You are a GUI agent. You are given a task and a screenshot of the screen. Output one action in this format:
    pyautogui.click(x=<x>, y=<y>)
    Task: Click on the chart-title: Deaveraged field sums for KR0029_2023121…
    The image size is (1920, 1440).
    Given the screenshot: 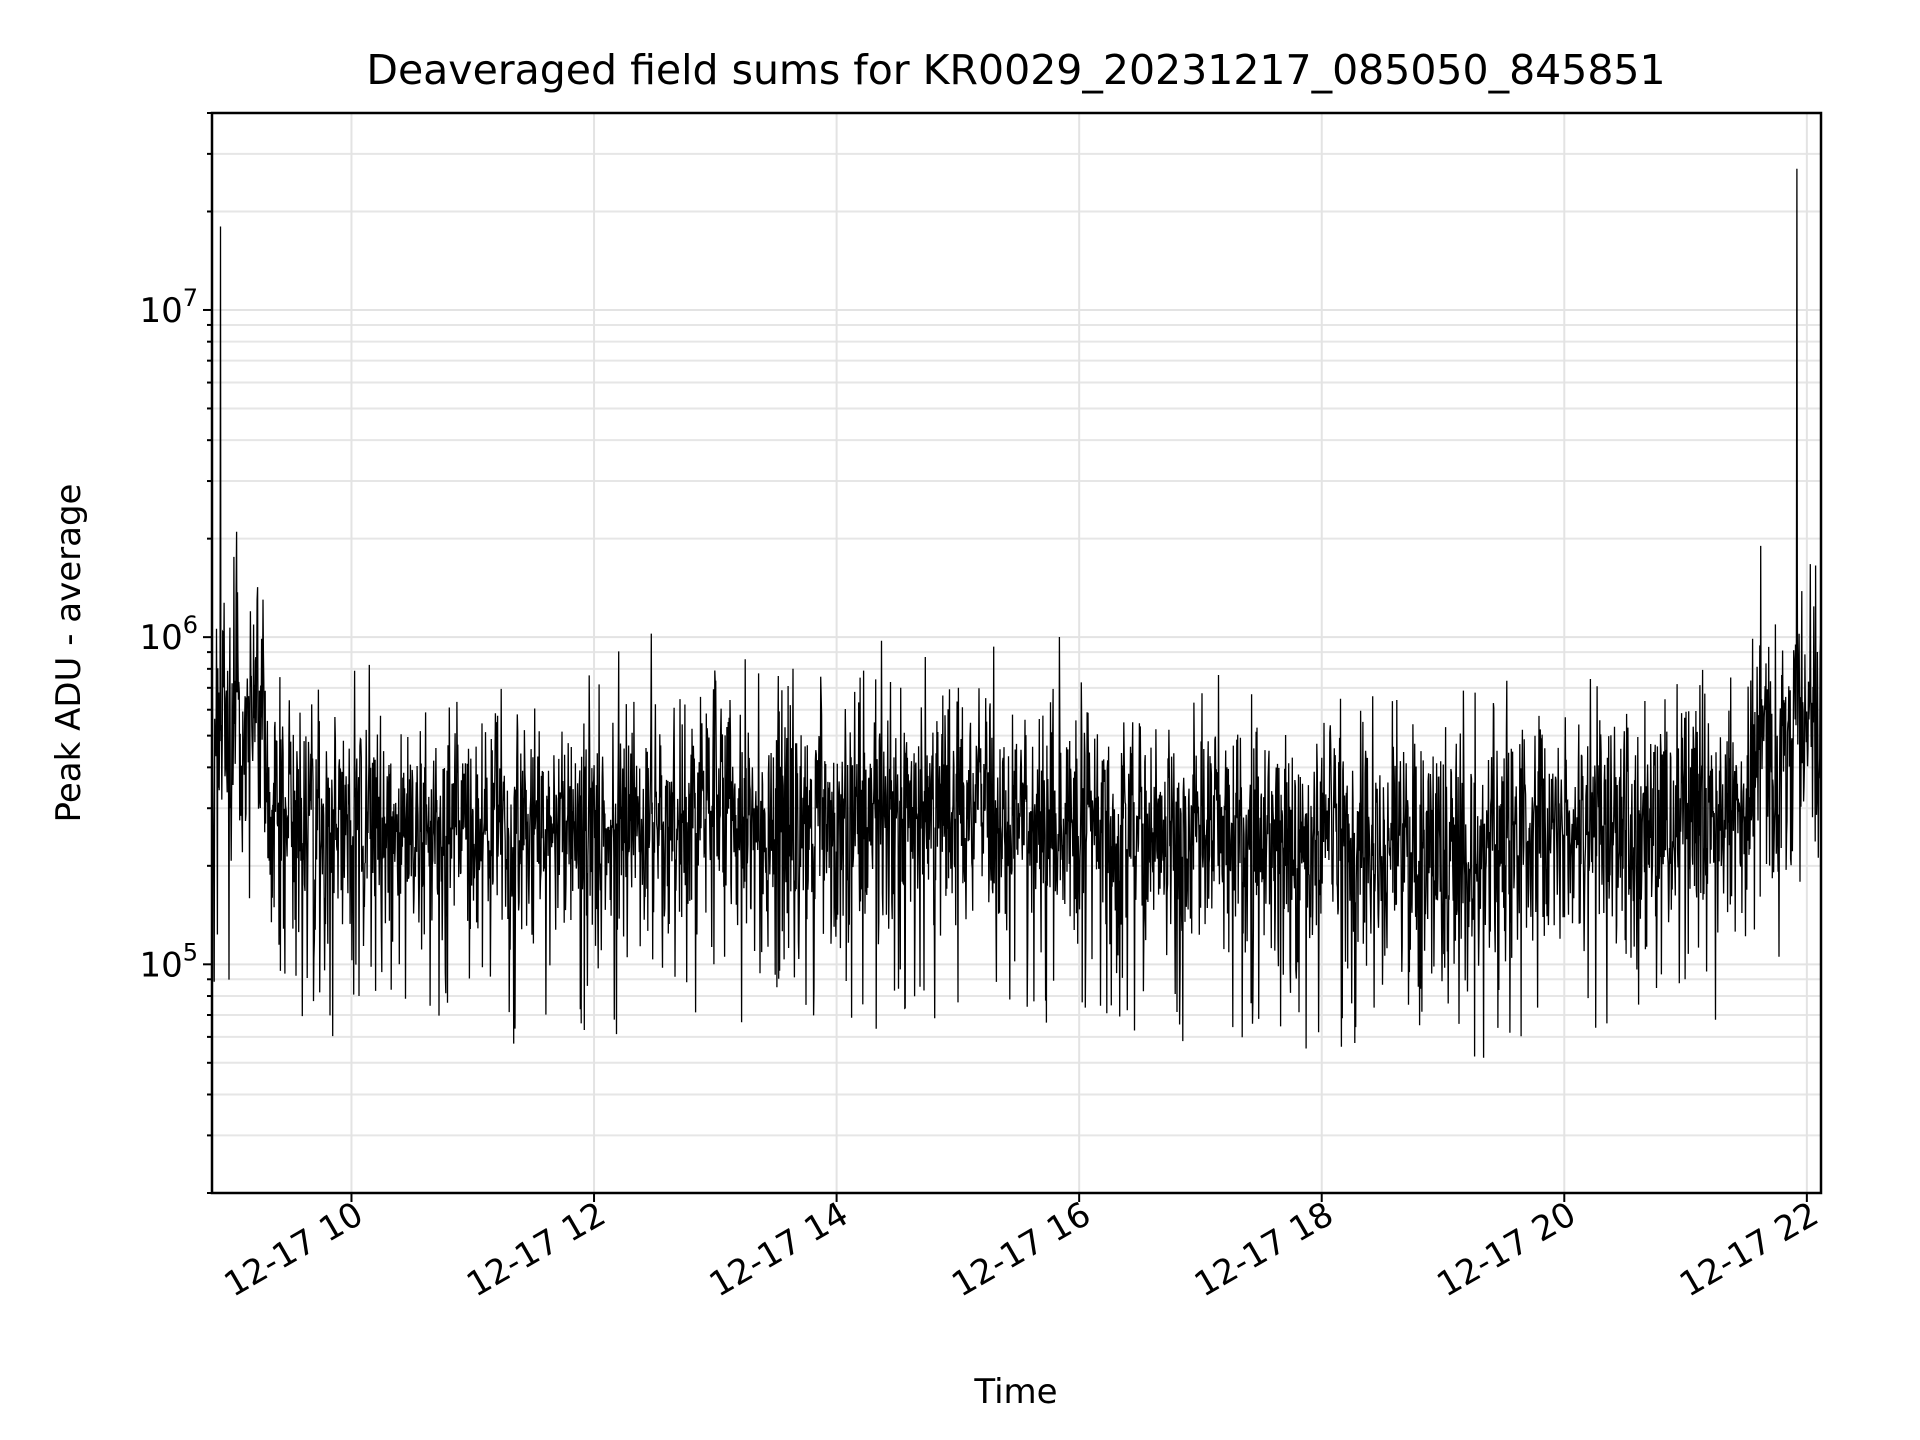 What is the action you would take?
    pyautogui.click(x=1015, y=70)
    